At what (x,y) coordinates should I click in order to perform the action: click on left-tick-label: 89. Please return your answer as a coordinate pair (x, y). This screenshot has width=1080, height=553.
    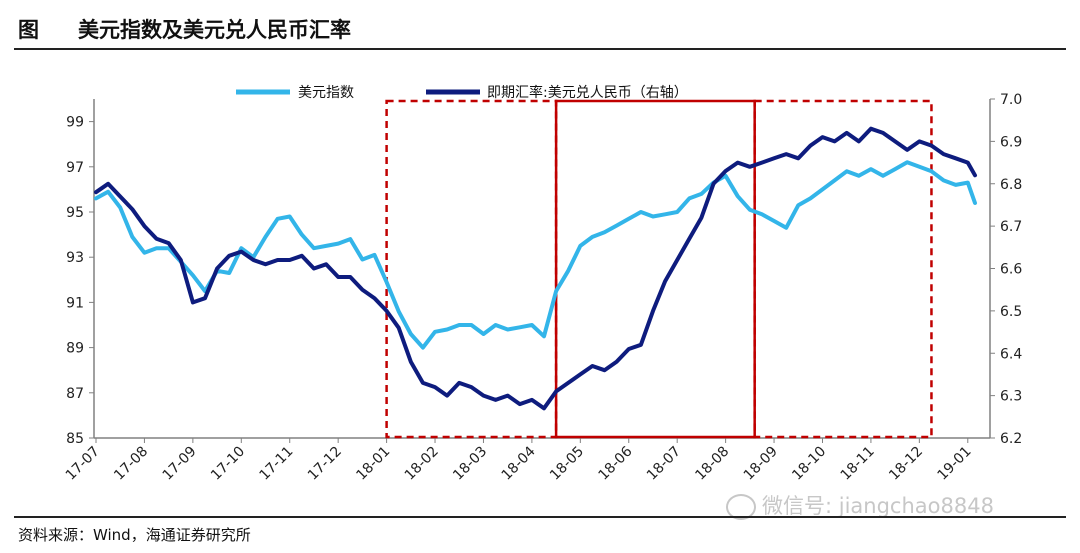
    Looking at the image, I should click on (75, 349).